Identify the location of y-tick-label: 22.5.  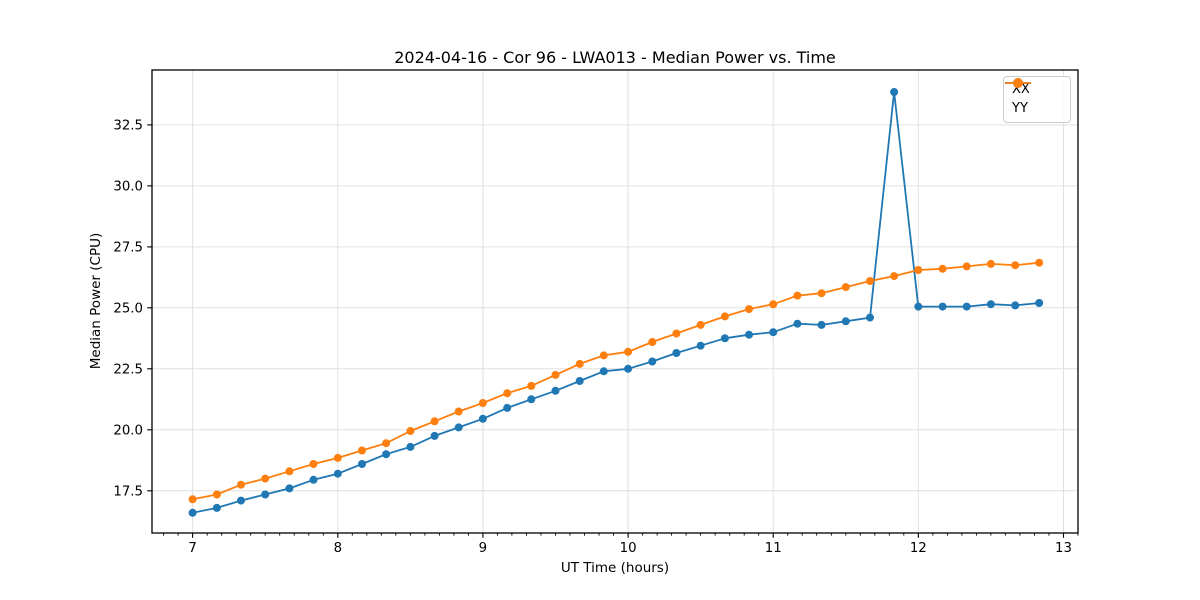
(128, 369).